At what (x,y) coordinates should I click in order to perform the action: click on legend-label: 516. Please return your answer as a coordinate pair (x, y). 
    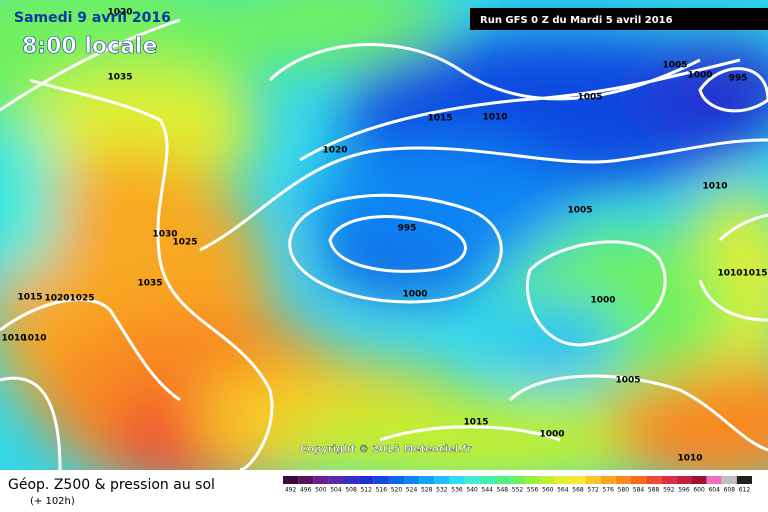
    Looking at the image, I should click on (382, 490).